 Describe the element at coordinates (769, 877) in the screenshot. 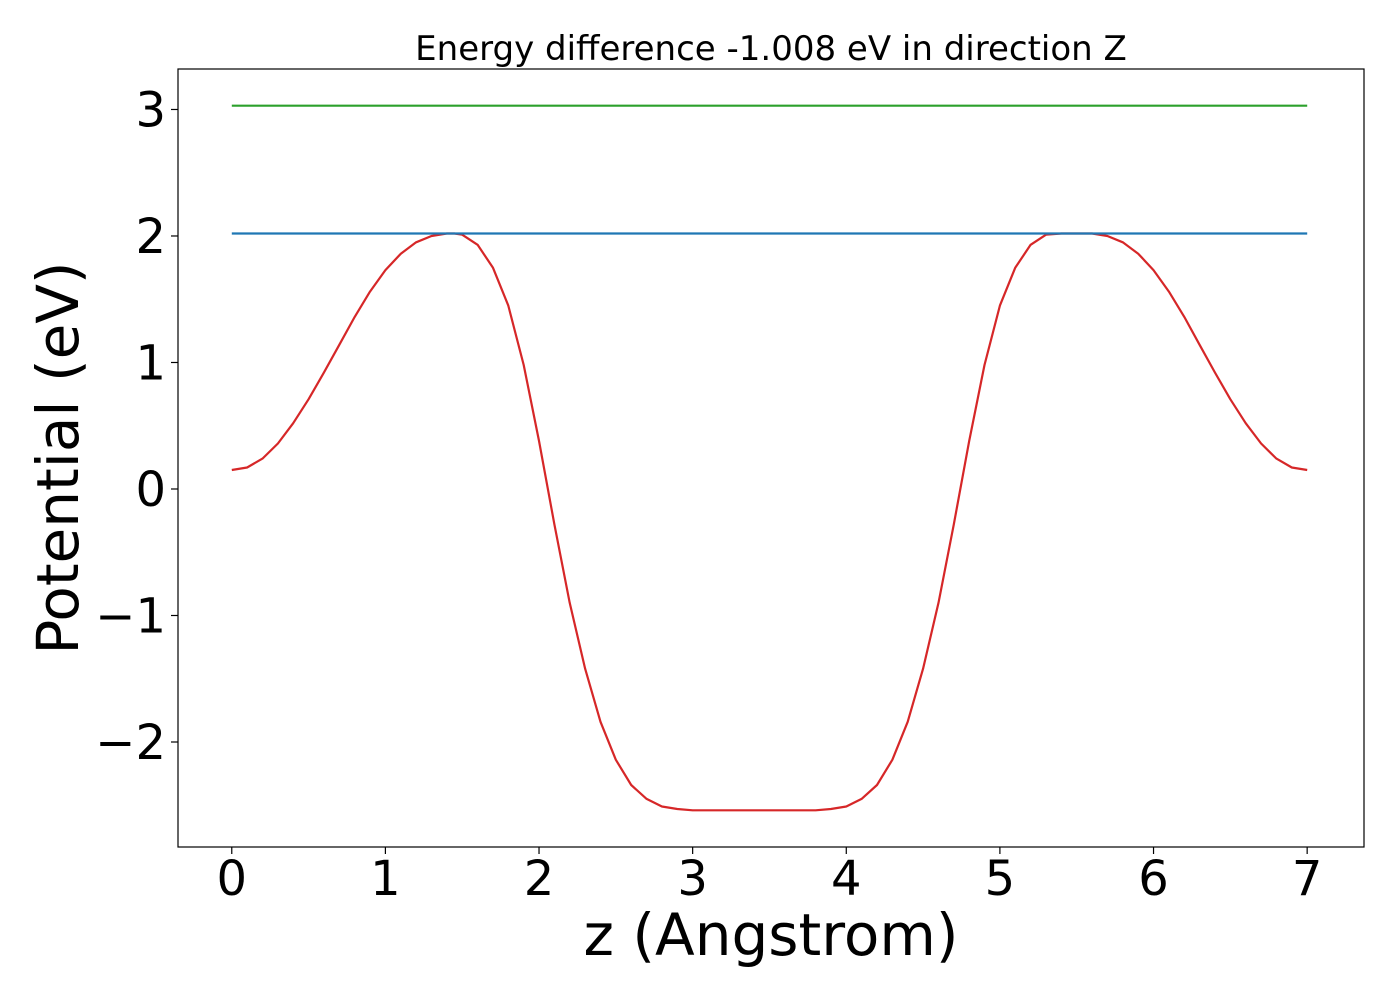

I see `x-axis-ticks: 0 1 2 3 4 5 6 7` at that location.